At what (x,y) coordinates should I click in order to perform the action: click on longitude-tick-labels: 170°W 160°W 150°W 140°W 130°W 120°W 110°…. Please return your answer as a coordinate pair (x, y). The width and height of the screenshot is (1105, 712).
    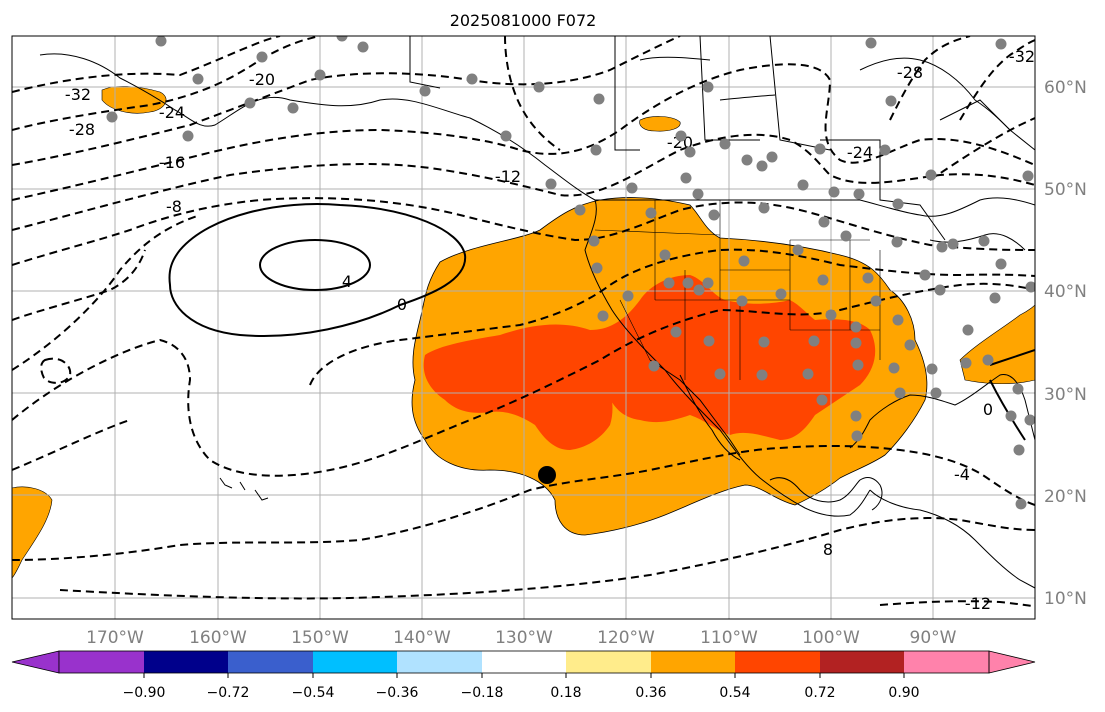
    Looking at the image, I should click on (521, 638).